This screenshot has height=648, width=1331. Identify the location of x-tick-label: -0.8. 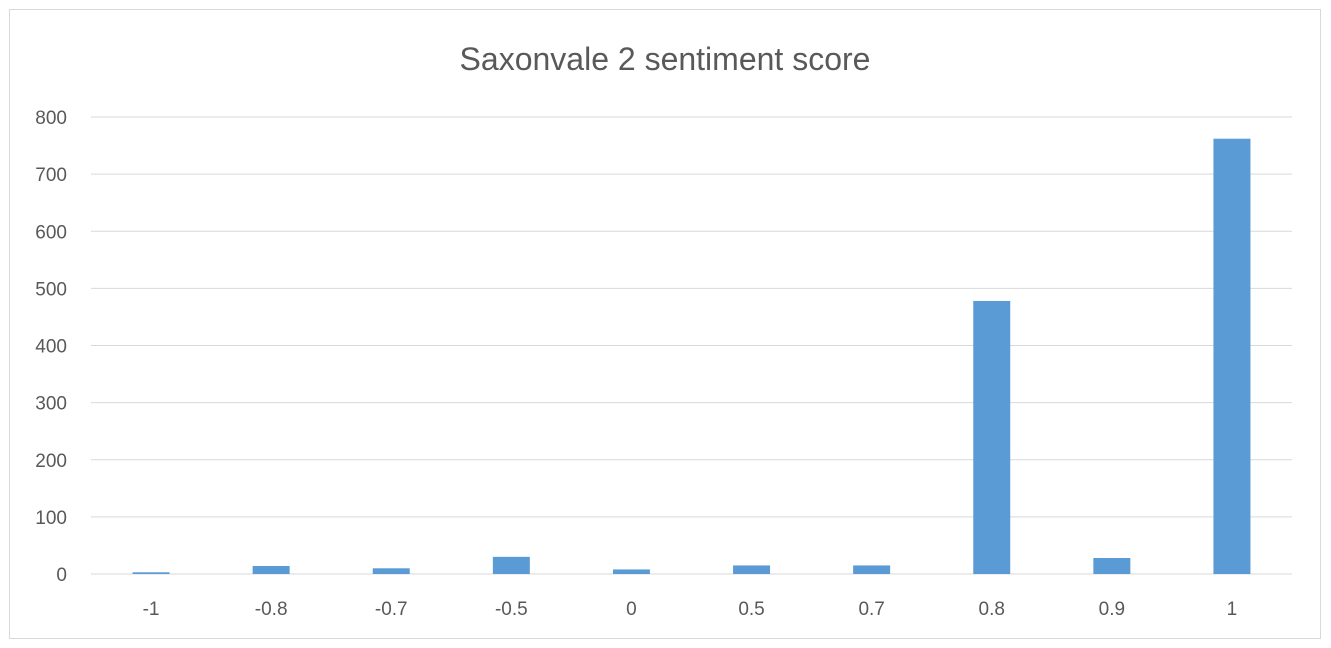
(271, 609).